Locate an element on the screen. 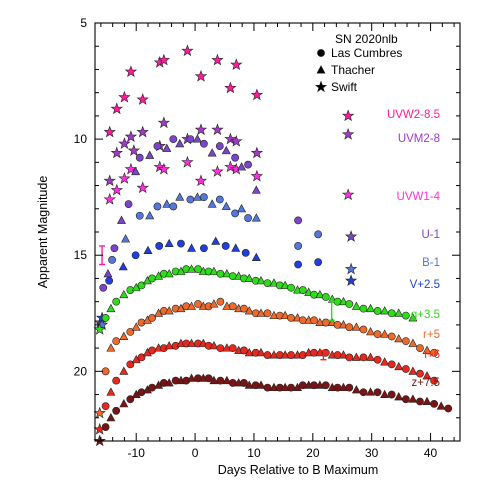  series-V+2.5 is located at coordinates (226, 280).